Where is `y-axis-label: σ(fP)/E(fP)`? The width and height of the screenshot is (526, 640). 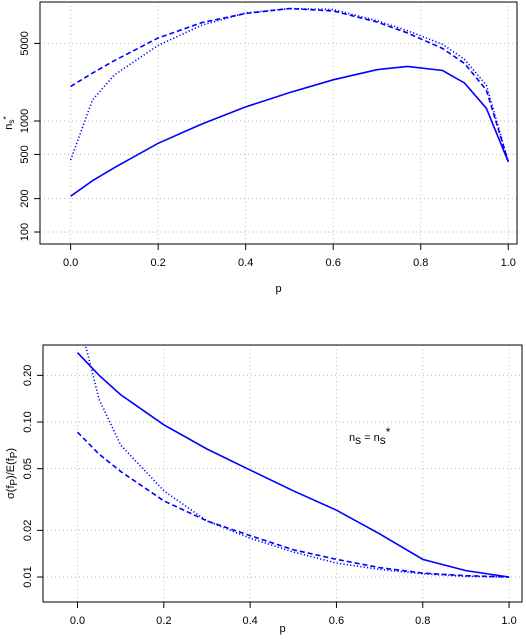
y-axis-label: σ(fP)/E(fP) is located at coordinates (12, 473).